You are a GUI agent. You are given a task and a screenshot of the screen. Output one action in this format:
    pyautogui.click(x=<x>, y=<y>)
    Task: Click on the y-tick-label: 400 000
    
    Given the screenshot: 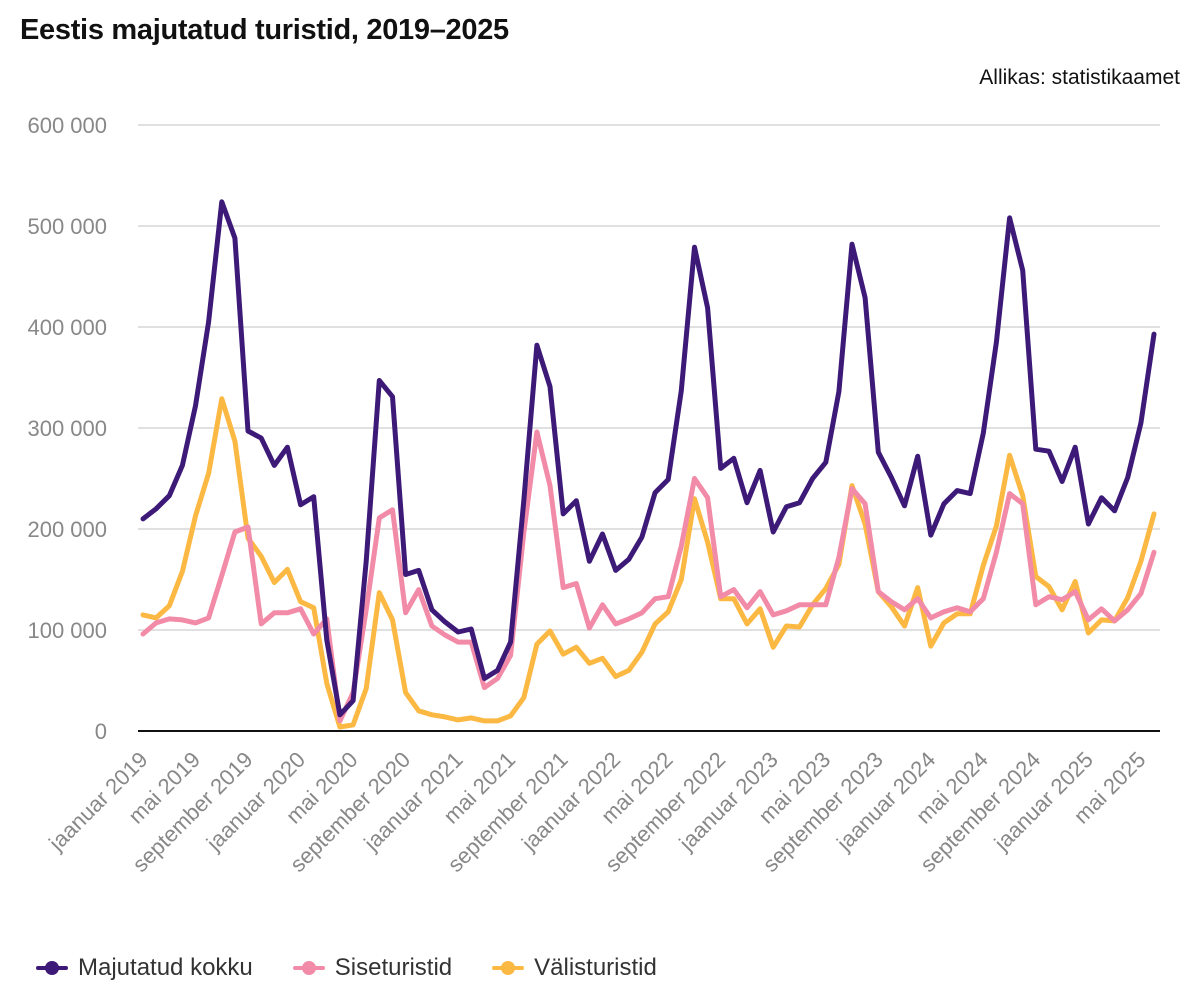 What is the action you would take?
    pyautogui.click(x=67, y=327)
    